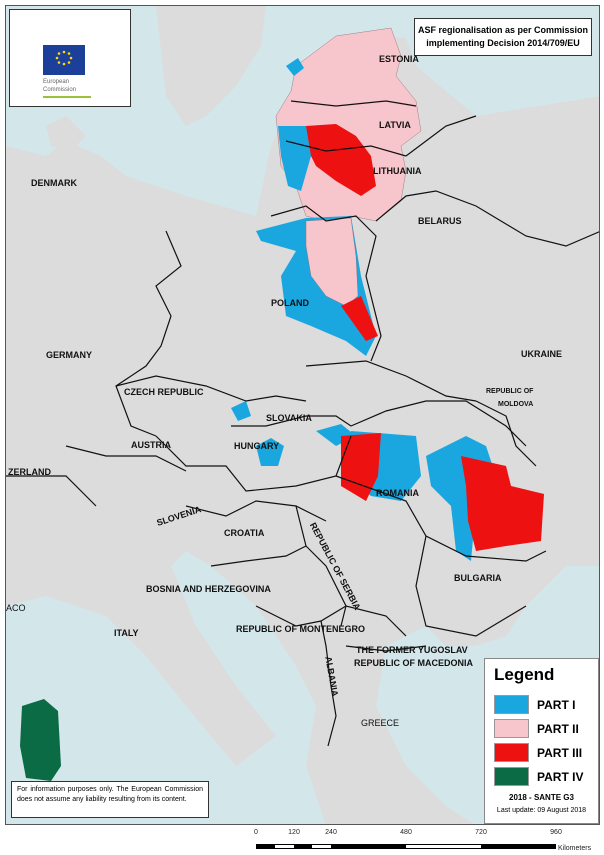 The height and width of the screenshot is (855, 604). What do you see at coordinates (256, 832) in the screenshot?
I see `scale-tick: 0` at bounding box center [256, 832].